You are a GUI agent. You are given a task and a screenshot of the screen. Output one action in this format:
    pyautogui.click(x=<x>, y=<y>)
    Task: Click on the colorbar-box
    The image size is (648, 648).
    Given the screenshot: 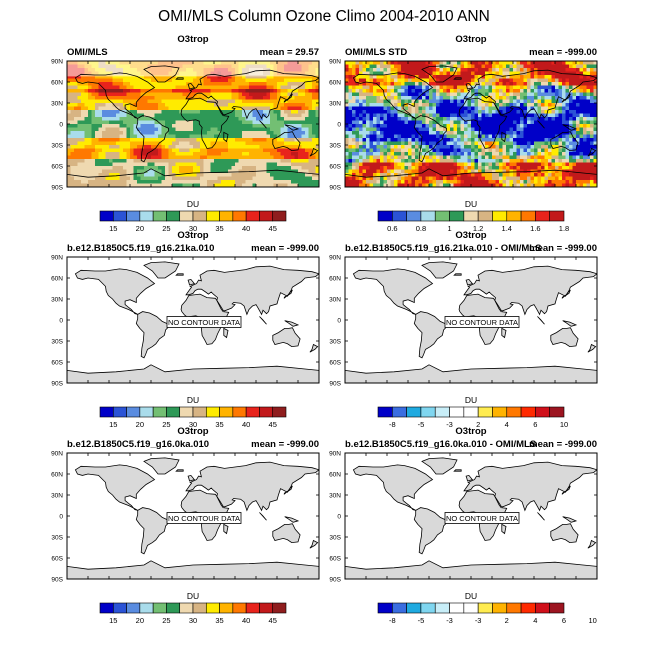 What is the action you would take?
    pyautogui.click(x=199, y=216)
    